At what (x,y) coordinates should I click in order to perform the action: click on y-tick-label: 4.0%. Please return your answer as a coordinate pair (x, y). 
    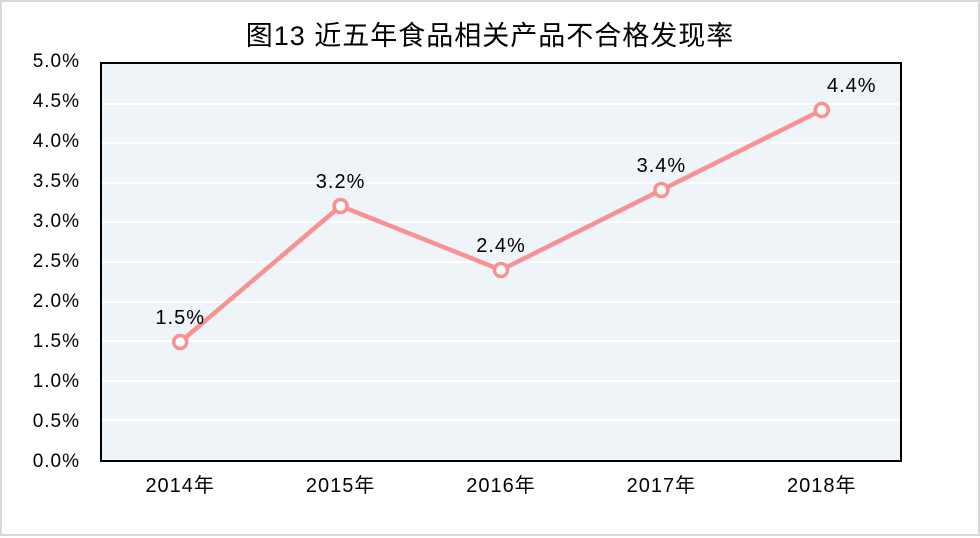
    Looking at the image, I should click on (56, 141).